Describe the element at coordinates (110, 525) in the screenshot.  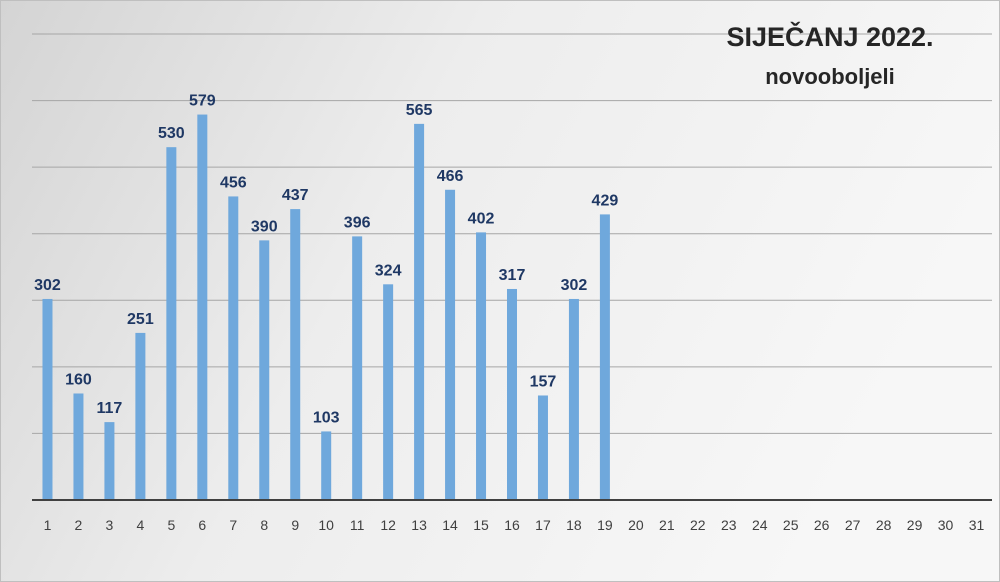
I see `x-tick-label: 3` at that location.